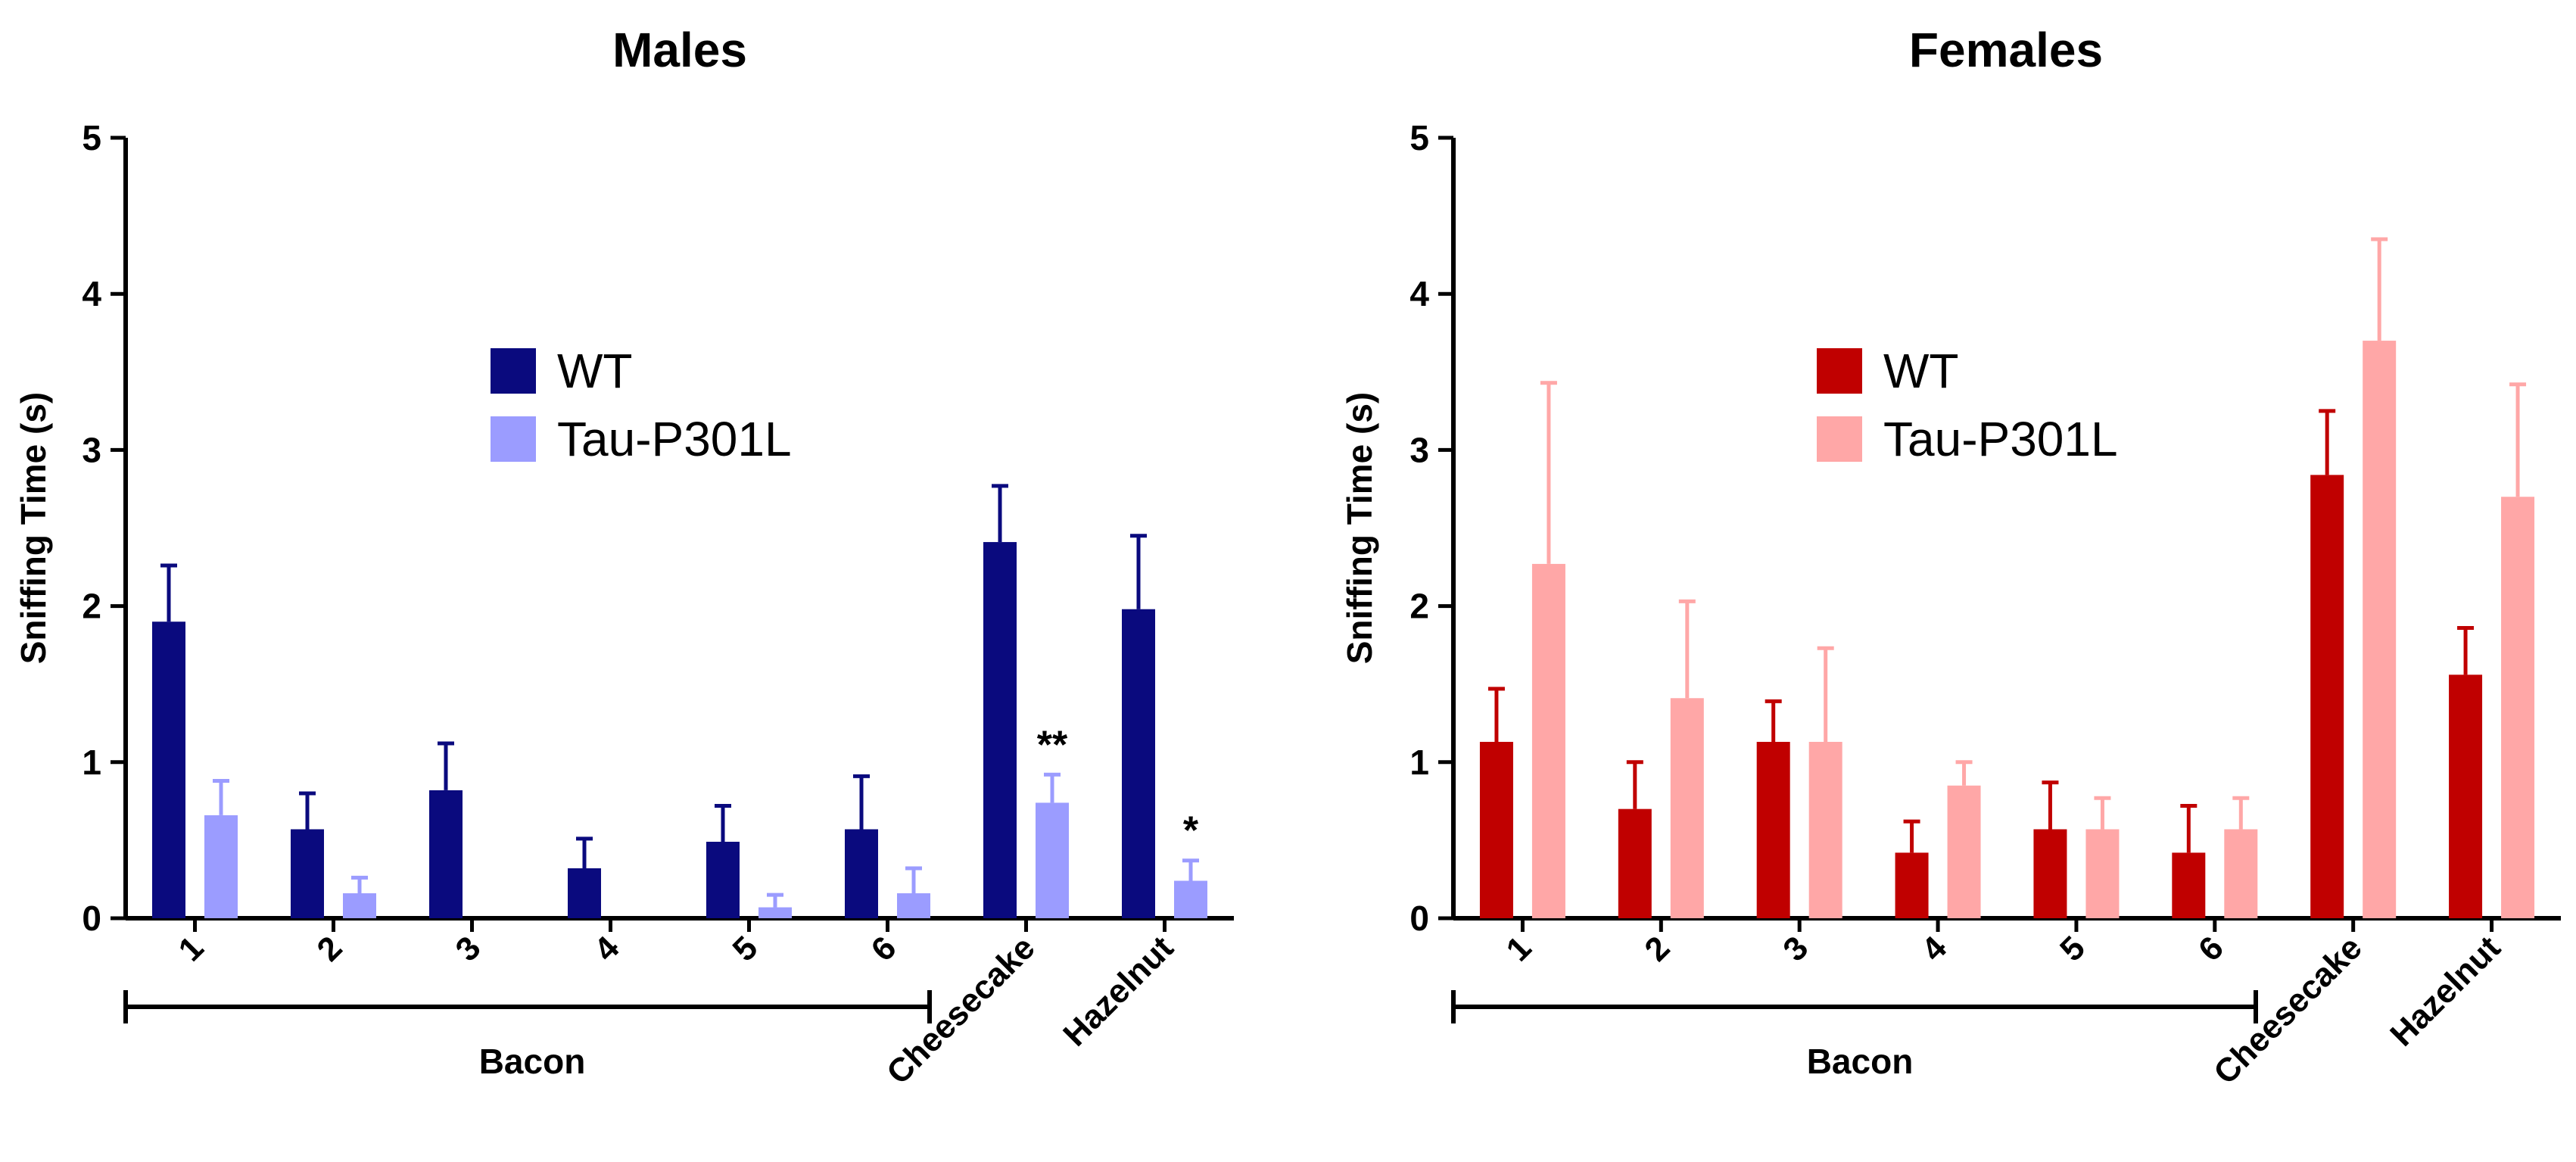 This screenshot has width=2576, height=1162. What do you see at coordinates (679, 50) in the screenshot?
I see `chart-title: Males` at bounding box center [679, 50].